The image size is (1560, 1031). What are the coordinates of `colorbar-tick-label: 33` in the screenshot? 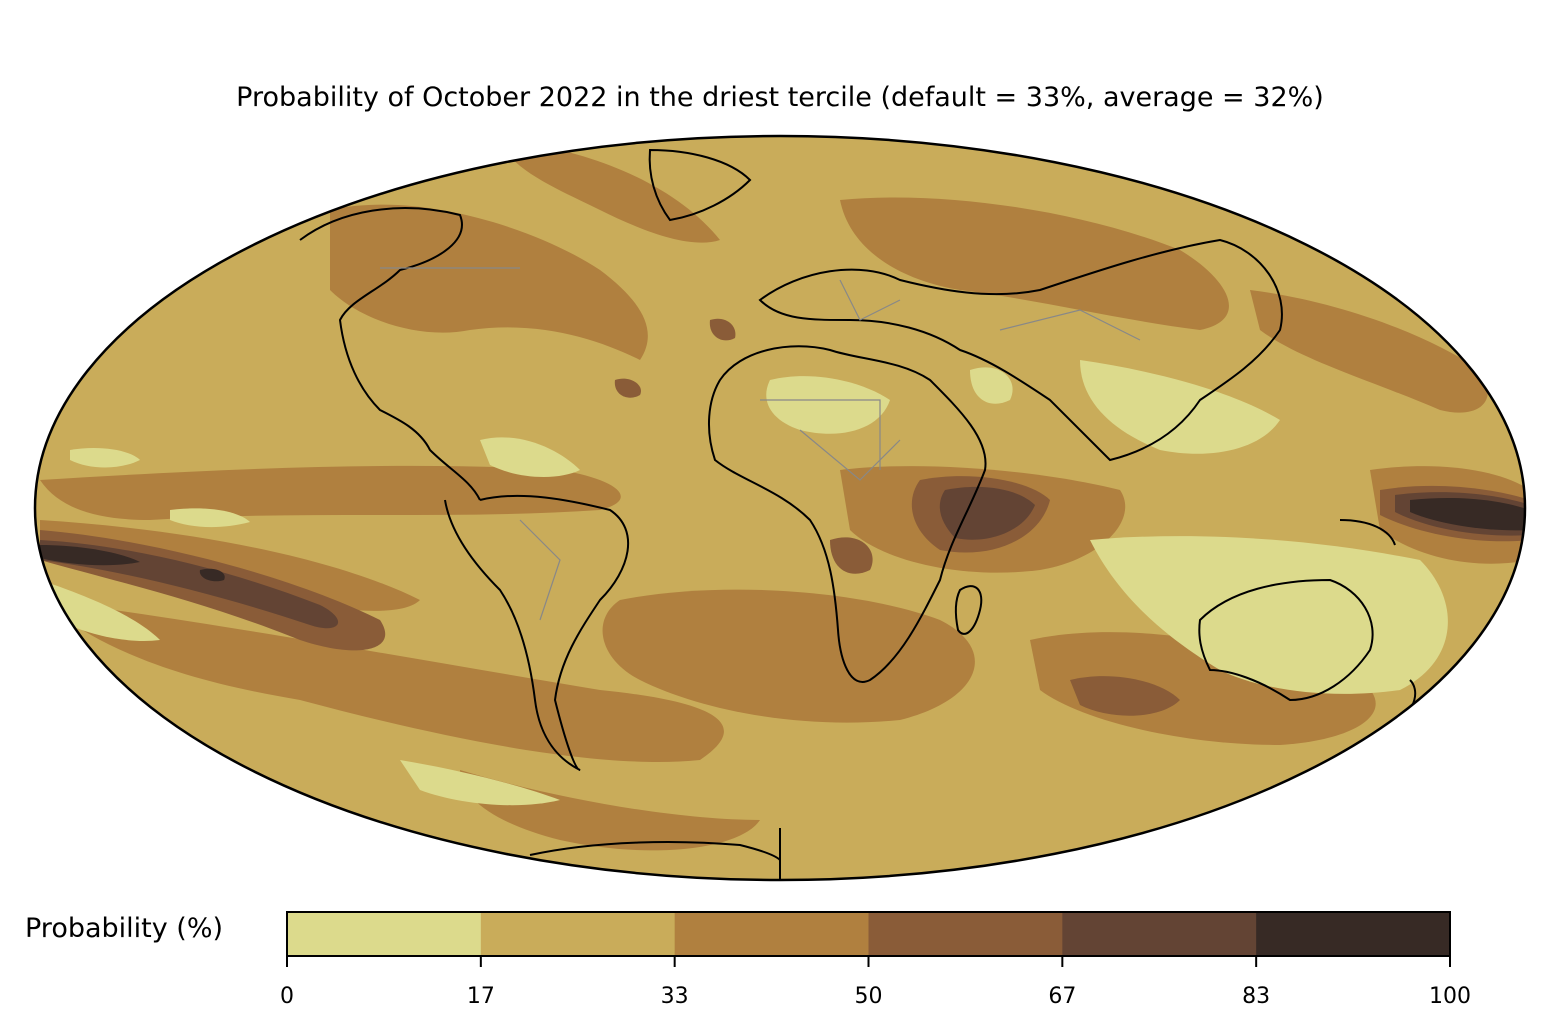 It's located at (674, 996).